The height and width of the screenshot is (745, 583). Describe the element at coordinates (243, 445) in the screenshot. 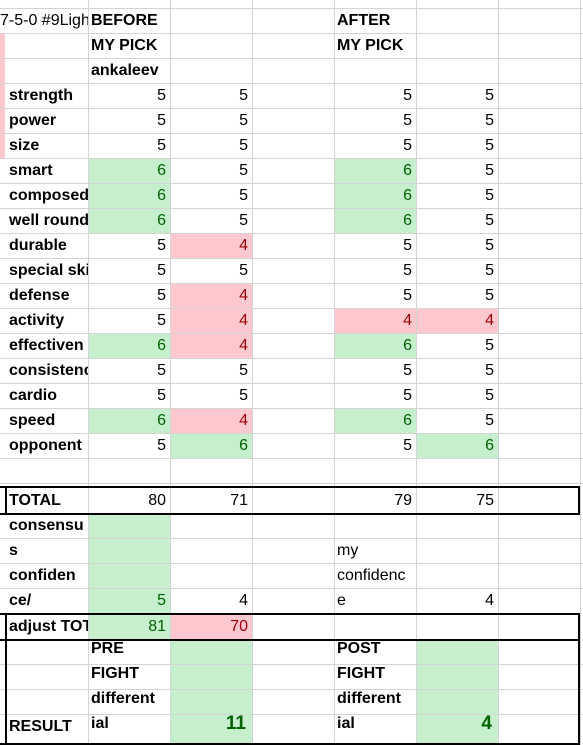

I see `before-value-2: 6` at that location.